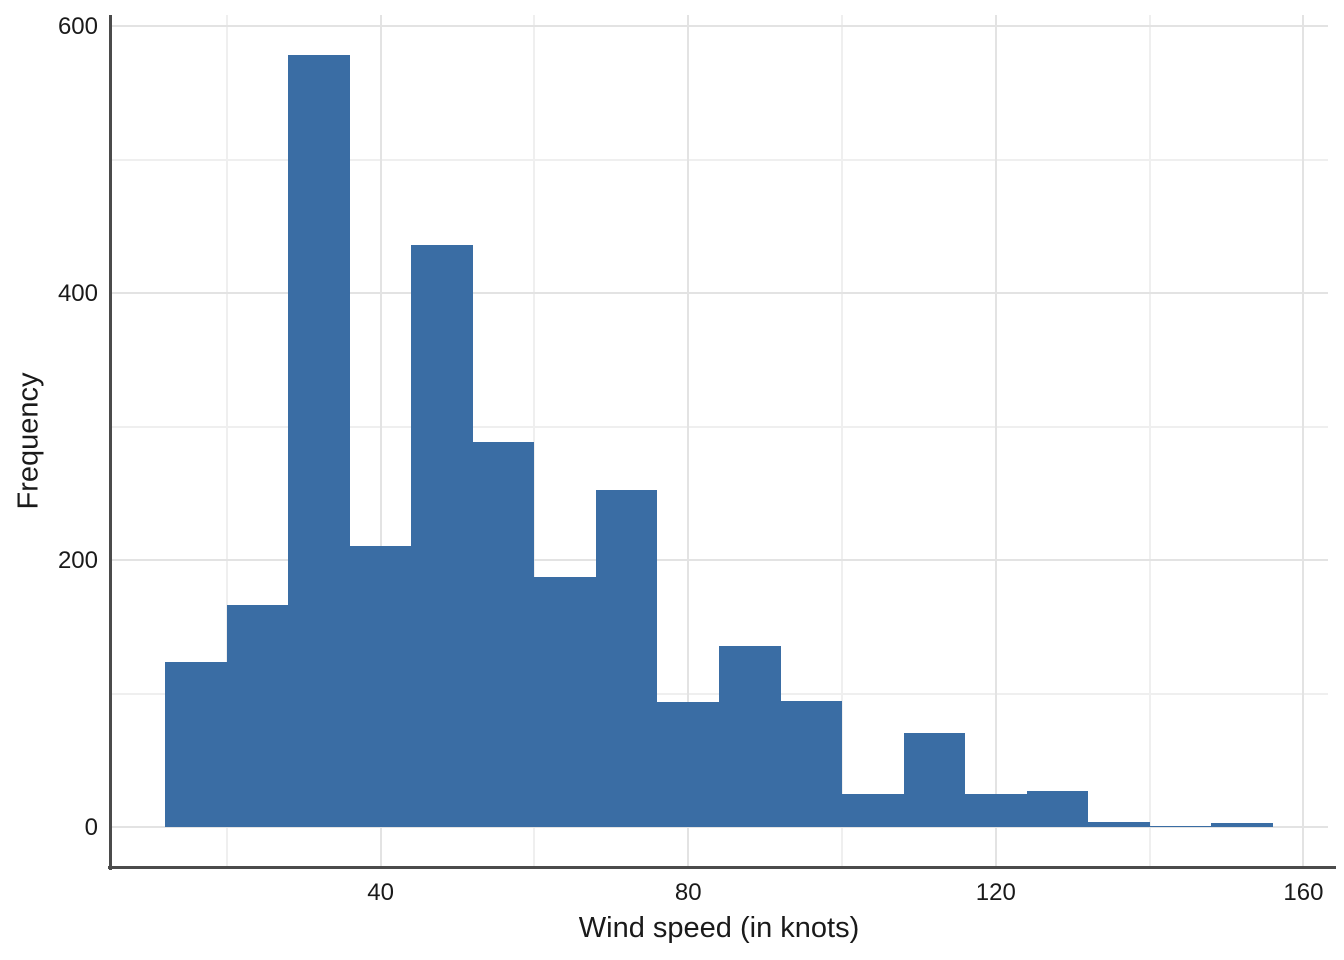 The image size is (1344, 960). I want to click on y-tick-label: 200, so click(77, 561).